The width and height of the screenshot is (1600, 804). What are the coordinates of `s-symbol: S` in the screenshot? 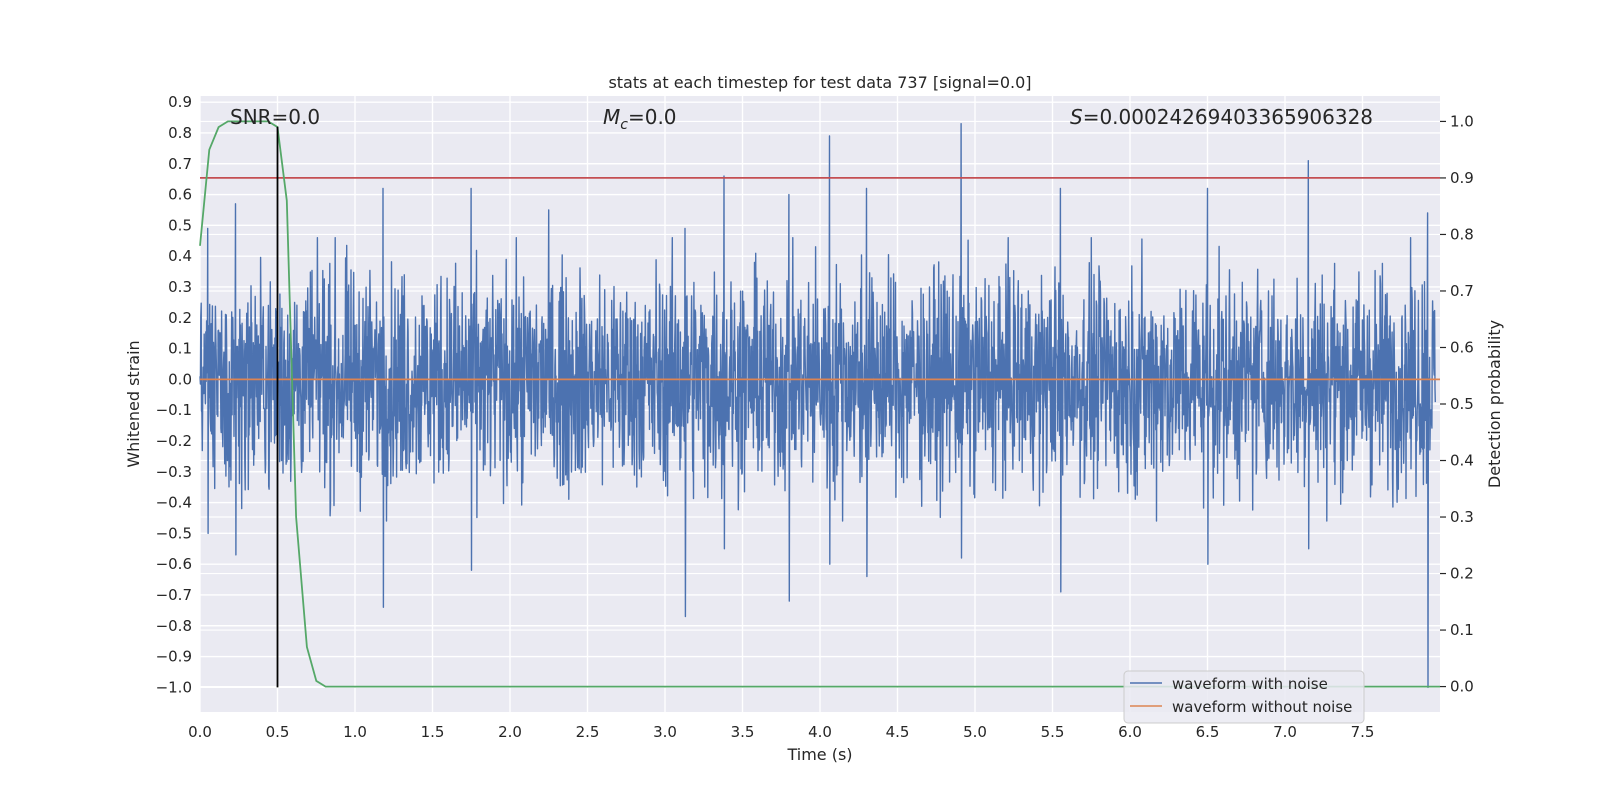 It's located at (1076, 117).